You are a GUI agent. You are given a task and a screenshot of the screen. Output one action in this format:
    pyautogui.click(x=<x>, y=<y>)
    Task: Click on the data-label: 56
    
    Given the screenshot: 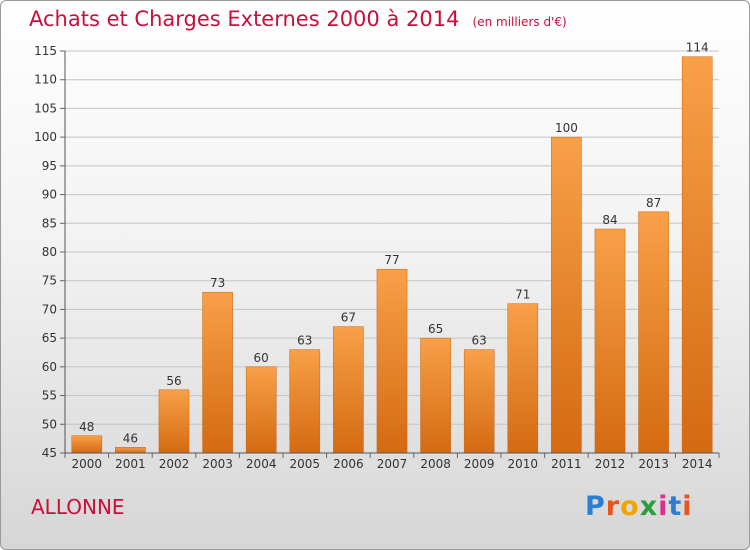 What is the action you would take?
    pyautogui.click(x=173, y=381)
    